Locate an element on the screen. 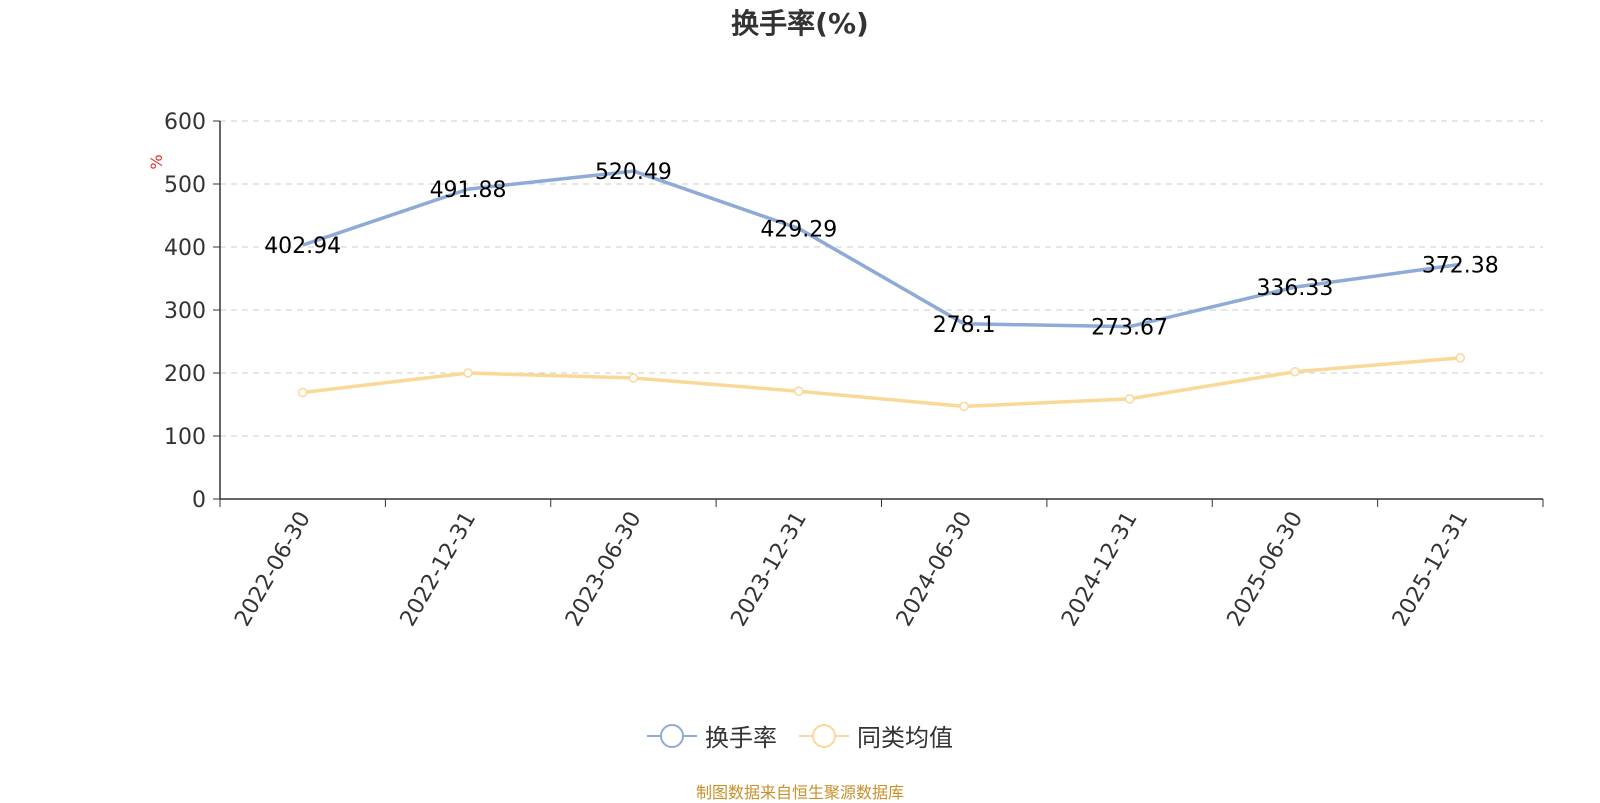 The image size is (1600, 803). data-label: 372.38 is located at coordinates (1460, 265).